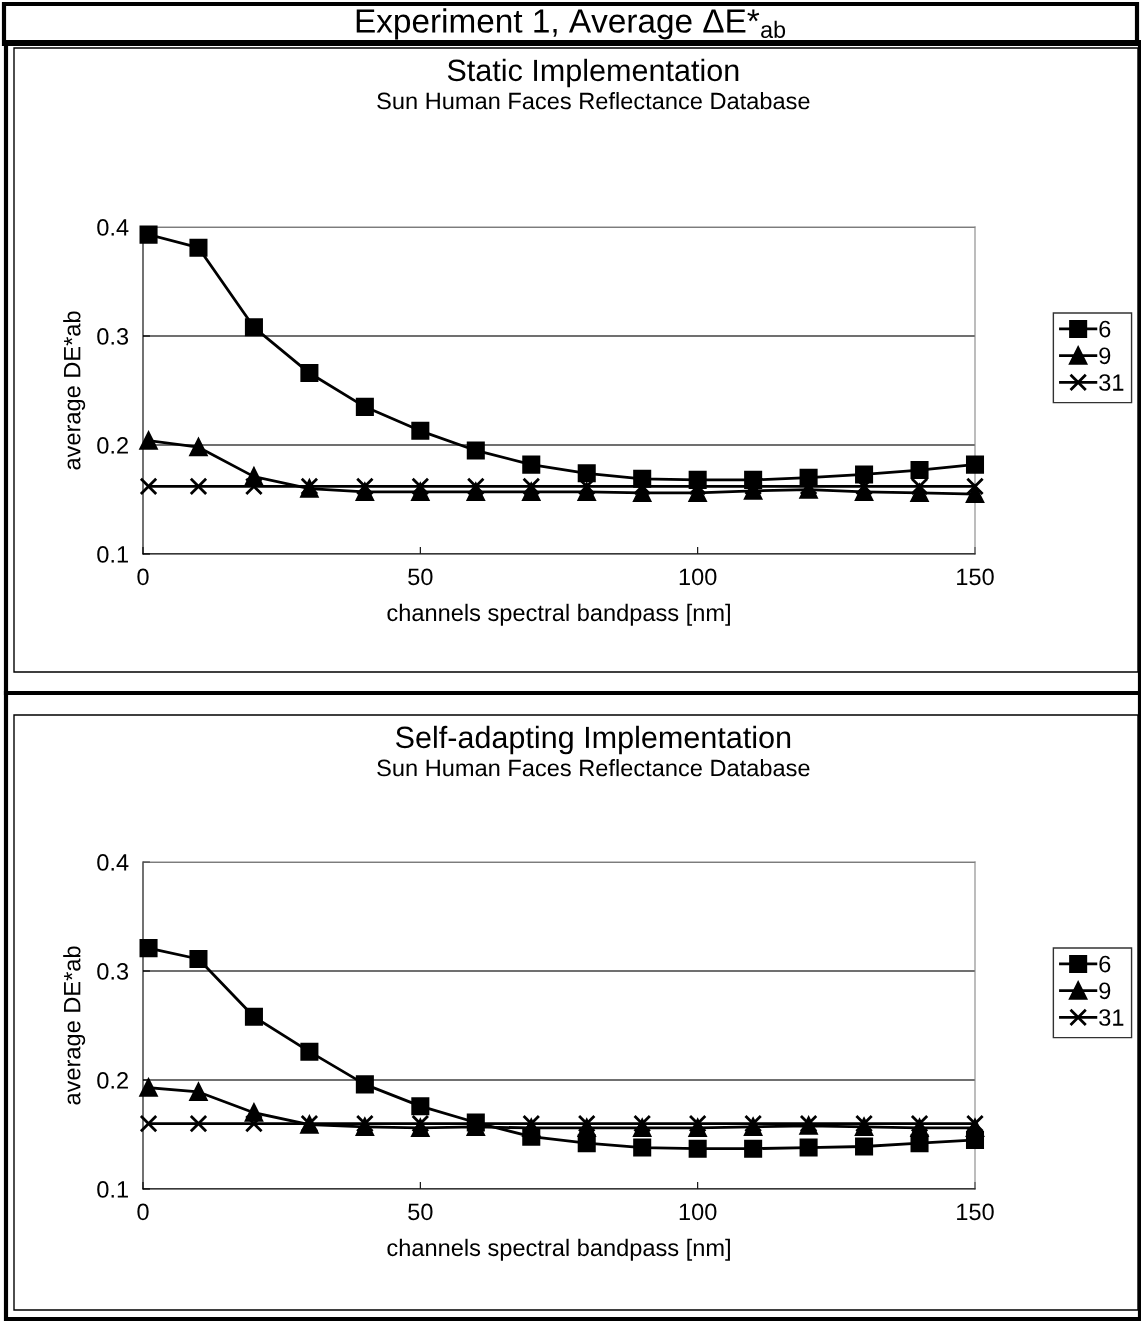 The width and height of the screenshot is (1141, 1325). What do you see at coordinates (571, 24) in the screenshot?
I see `text: Experiment 1, Average ΔE*$_{ab}$` at bounding box center [571, 24].